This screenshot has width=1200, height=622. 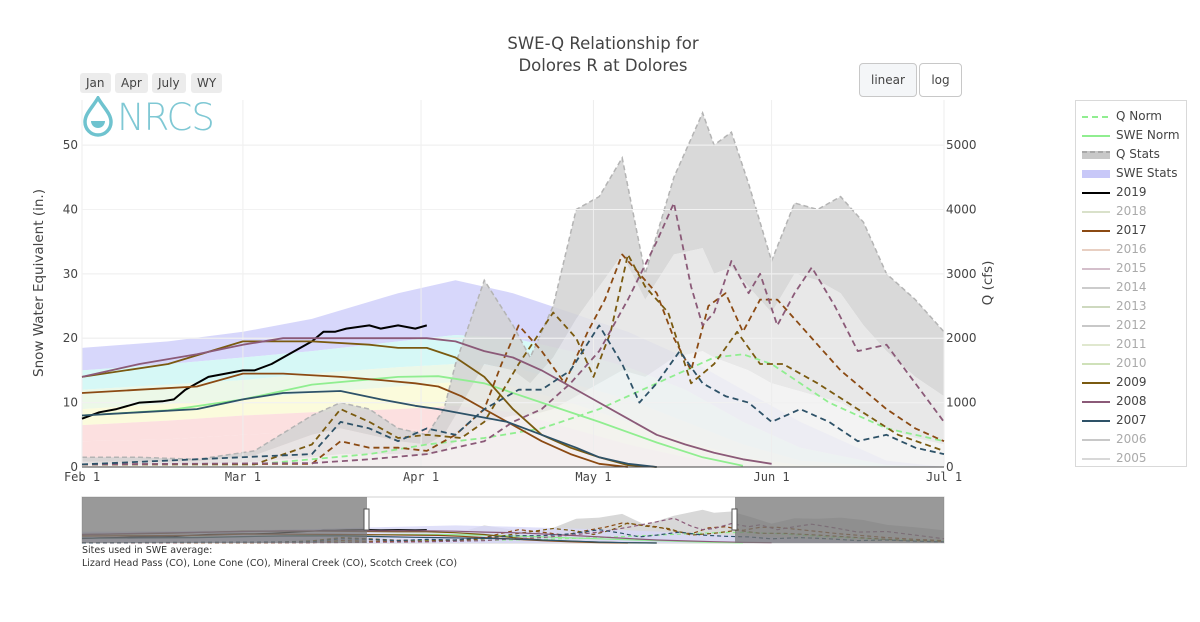 I want to click on legend-label: 2007, so click(x=1131, y=420).